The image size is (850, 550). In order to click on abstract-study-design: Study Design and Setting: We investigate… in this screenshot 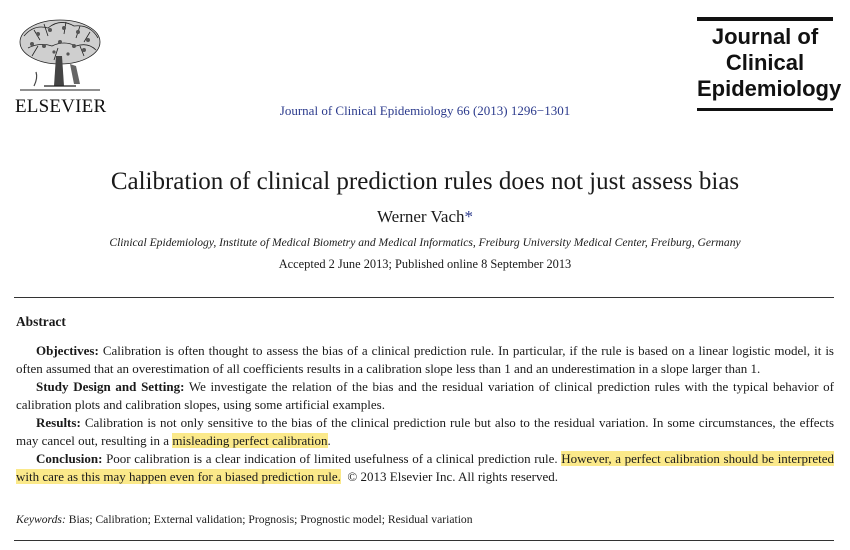, I will do `click(425, 396)`.